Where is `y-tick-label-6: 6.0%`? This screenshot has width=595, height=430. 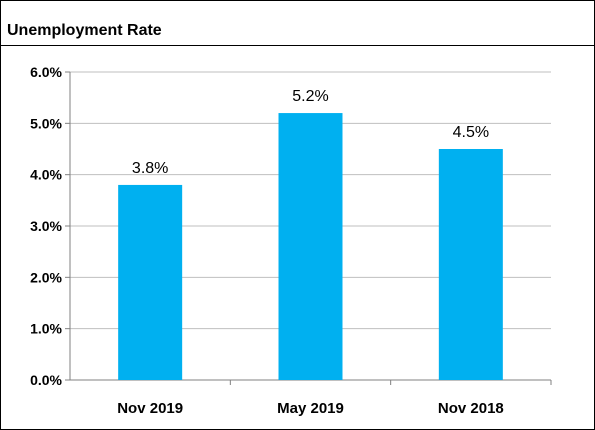
y-tick-label-6: 6.0% is located at coordinates (46, 72).